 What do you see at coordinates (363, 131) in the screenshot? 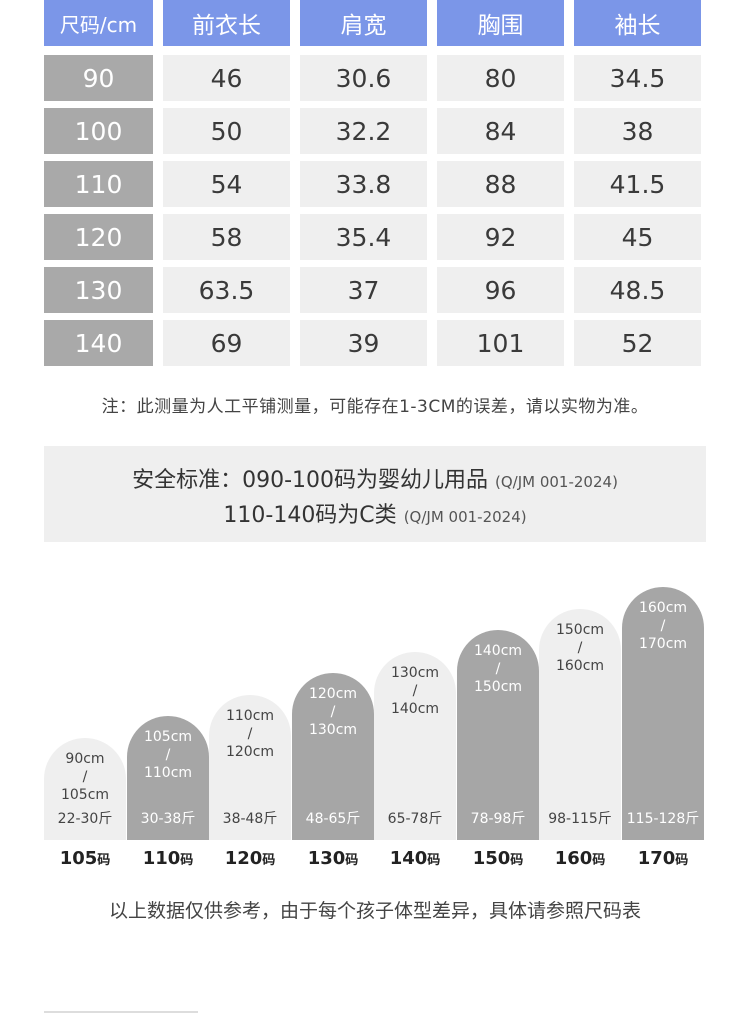
I see `table-cell: 32.2` at bounding box center [363, 131].